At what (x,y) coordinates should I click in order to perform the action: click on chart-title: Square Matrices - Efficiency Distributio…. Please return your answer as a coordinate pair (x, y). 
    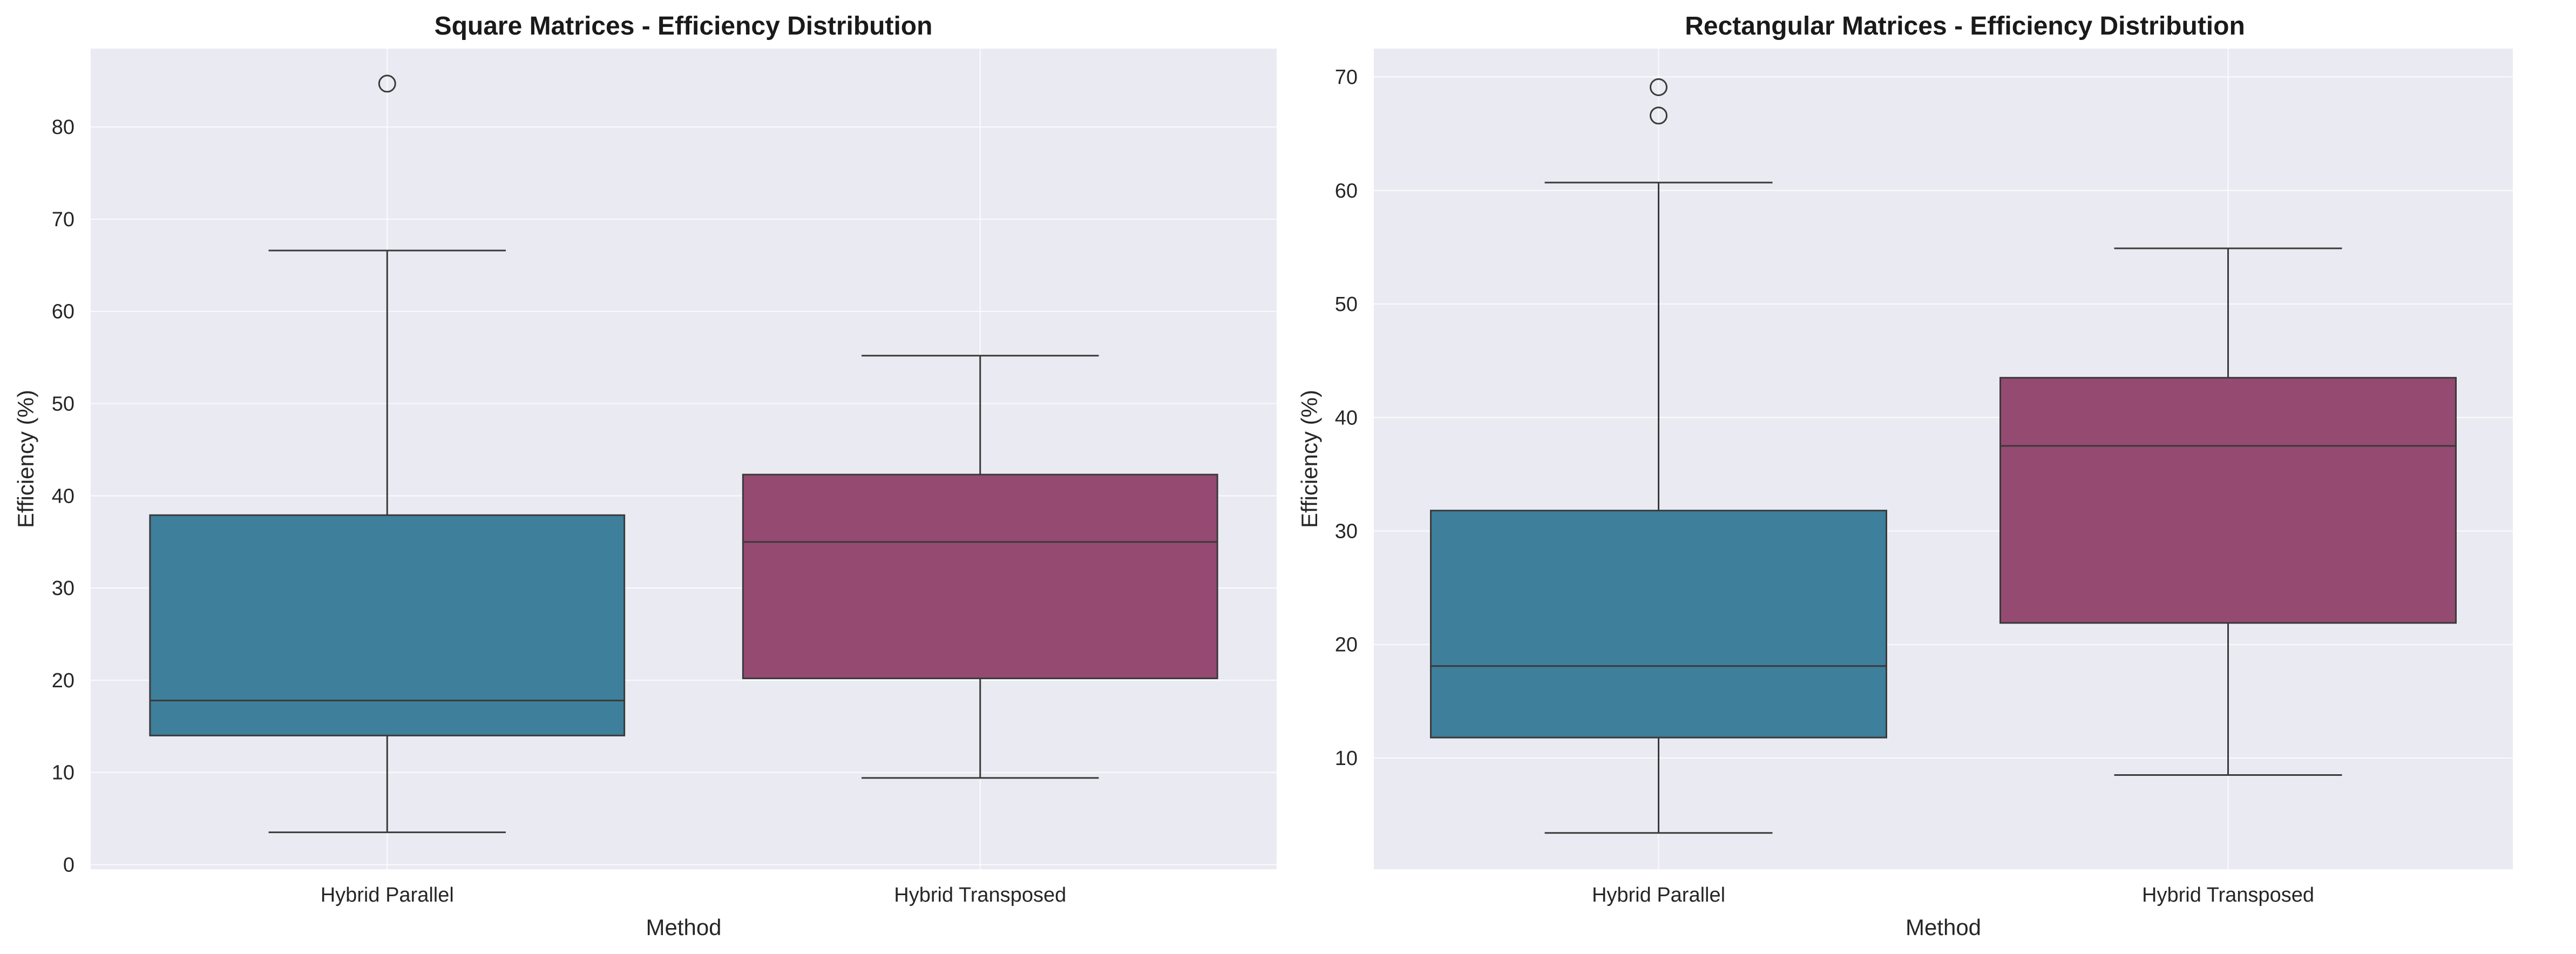
    Looking at the image, I should click on (684, 26).